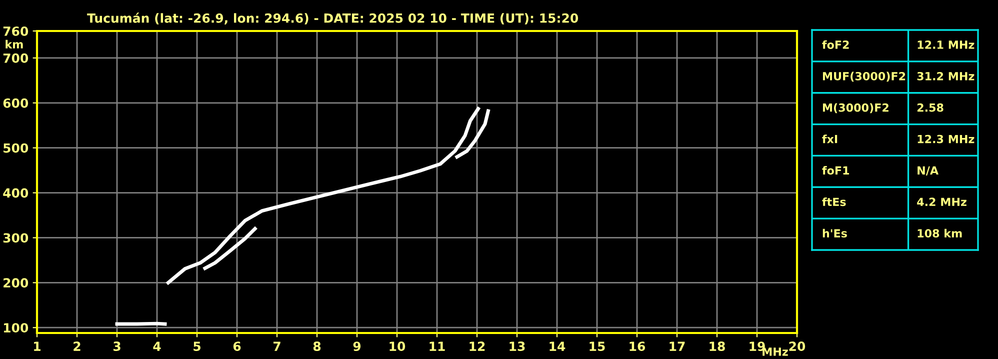  Describe the element at coordinates (157, 346) in the screenshot. I see `x-tick-label: 4` at that location.